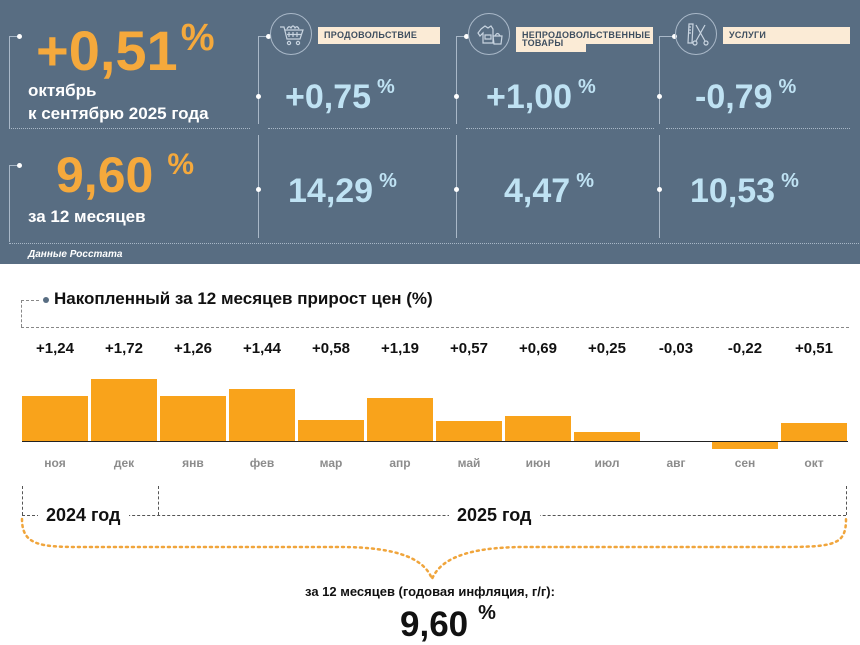  What do you see at coordinates (55, 348) in the screenshot?
I see `bar-value-label: +1,24` at bounding box center [55, 348].